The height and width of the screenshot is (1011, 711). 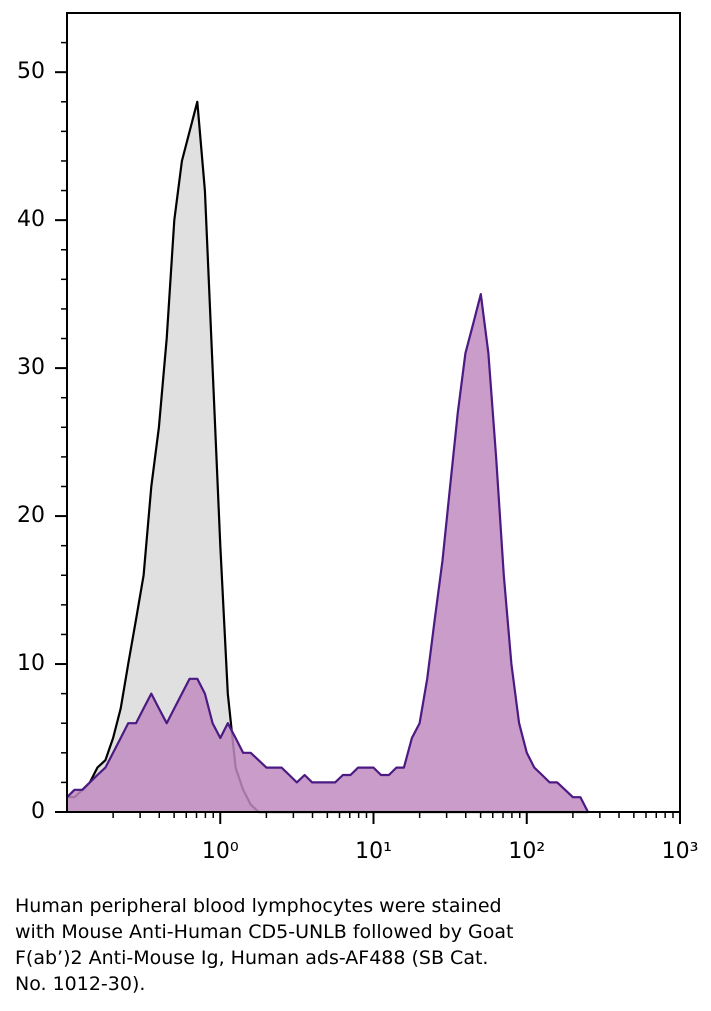 I want to click on x-tick-label: 10¹, so click(x=373, y=851).